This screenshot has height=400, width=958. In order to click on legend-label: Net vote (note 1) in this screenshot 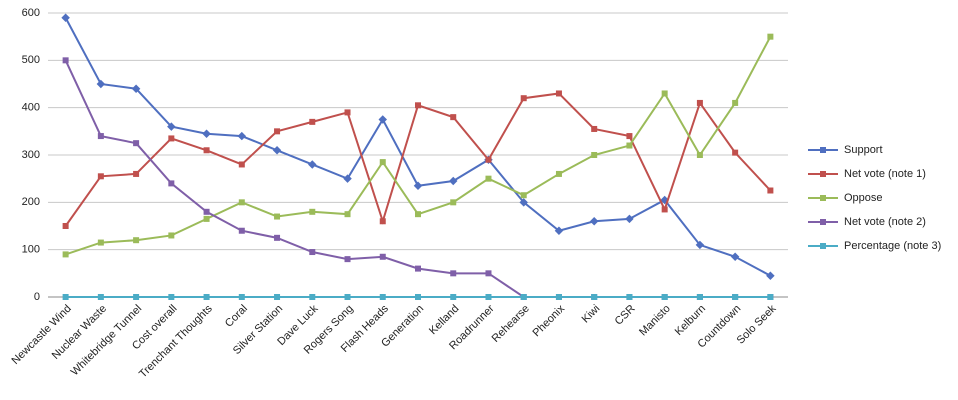, I will do `click(885, 174)`.